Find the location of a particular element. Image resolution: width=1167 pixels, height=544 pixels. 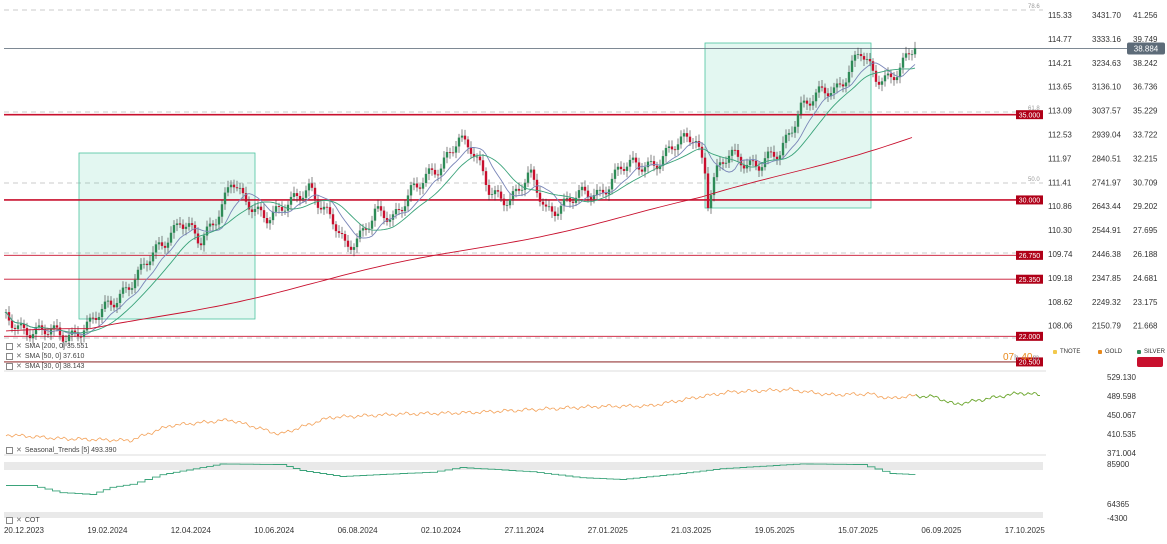

axis-right-tick: 32.215 is located at coordinates (1145, 158).